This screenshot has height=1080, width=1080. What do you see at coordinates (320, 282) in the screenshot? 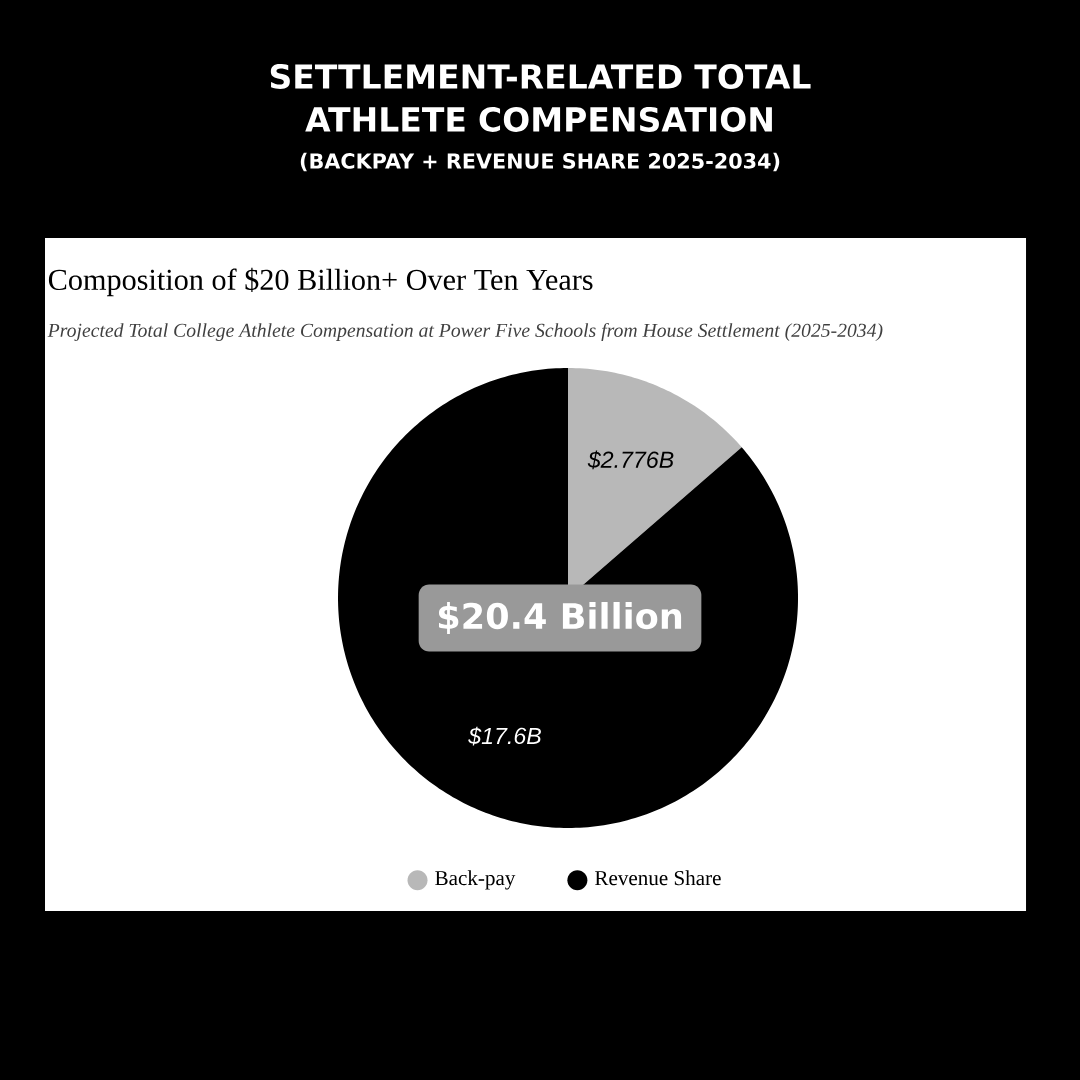
I see `text: Composition of $20 Billion+ Over Ten Years` at bounding box center [320, 282].